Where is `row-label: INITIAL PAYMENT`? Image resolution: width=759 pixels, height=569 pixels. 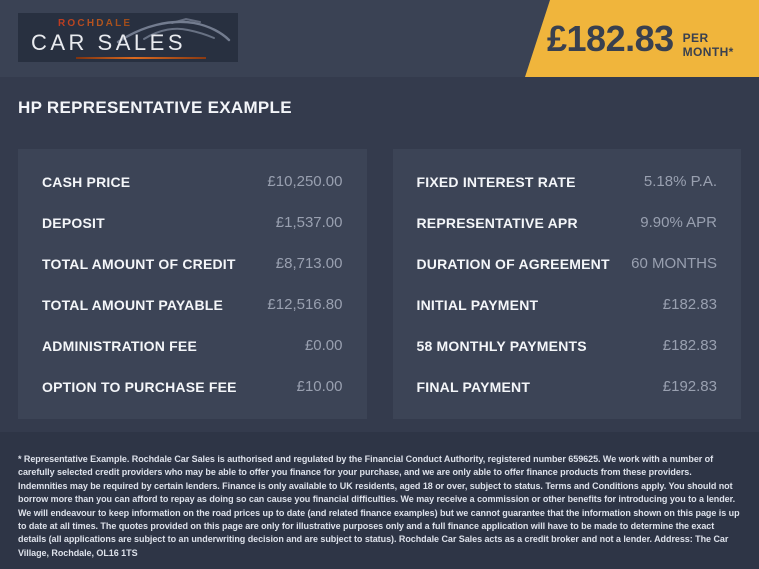
row-label: INITIAL PAYMENT is located at coordinates (477, 304).